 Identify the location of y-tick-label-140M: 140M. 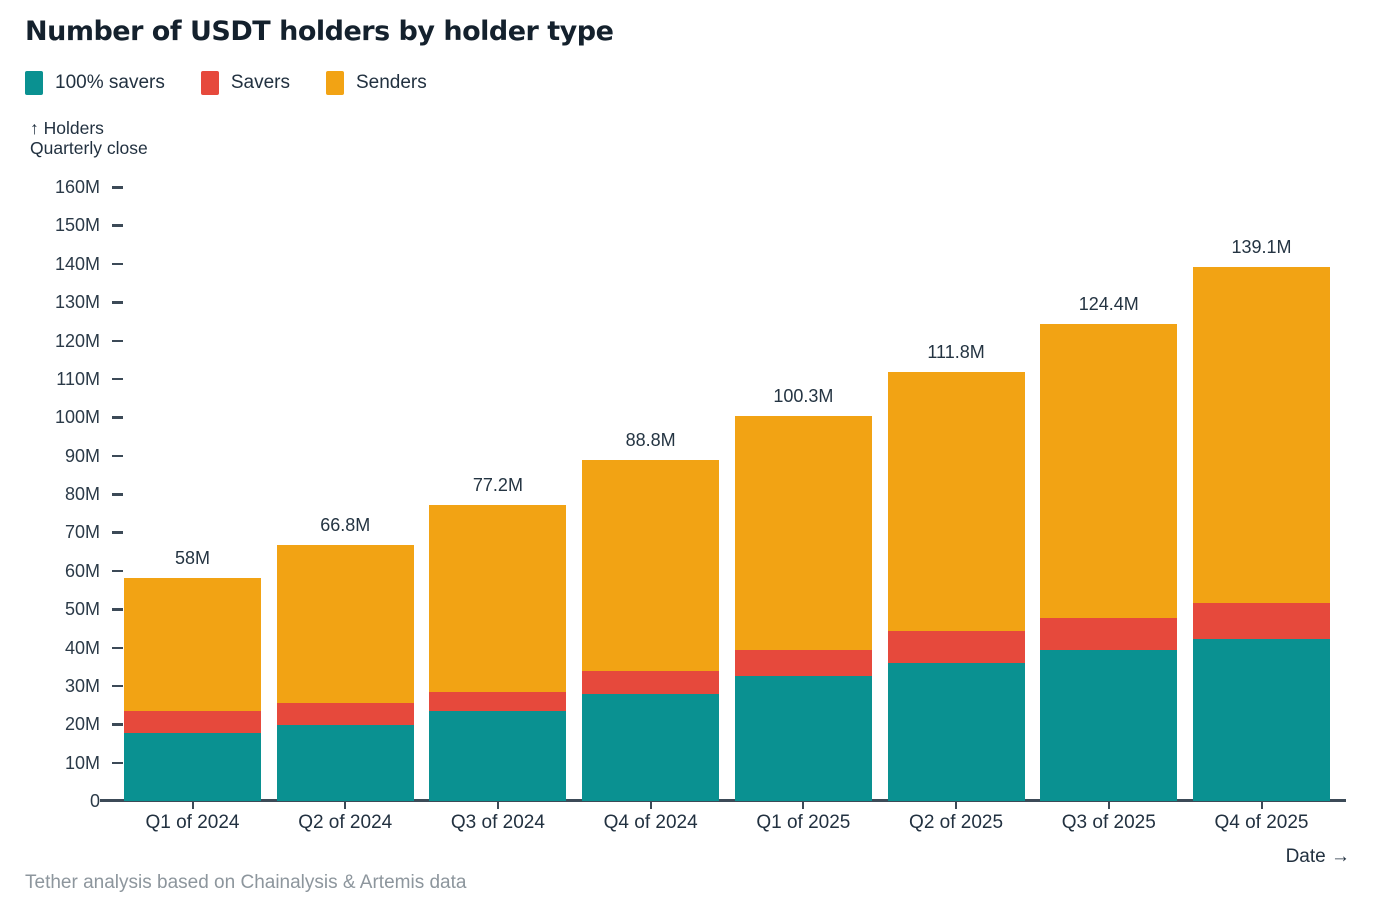
(77, 263).